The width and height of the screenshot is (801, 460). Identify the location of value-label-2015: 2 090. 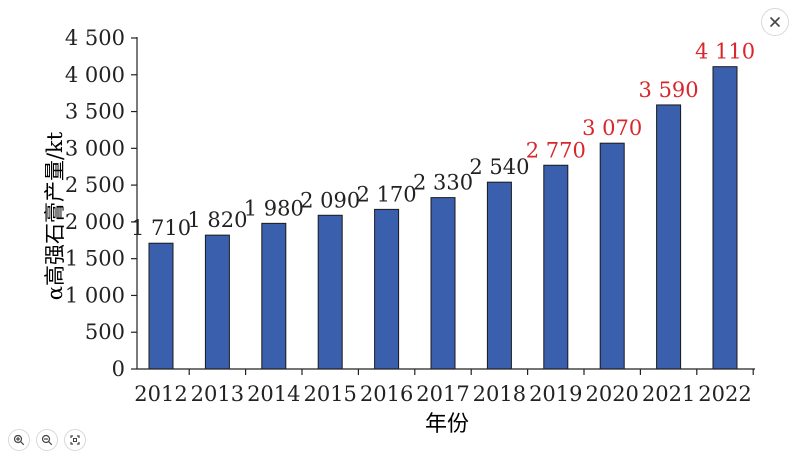
(330, 200).